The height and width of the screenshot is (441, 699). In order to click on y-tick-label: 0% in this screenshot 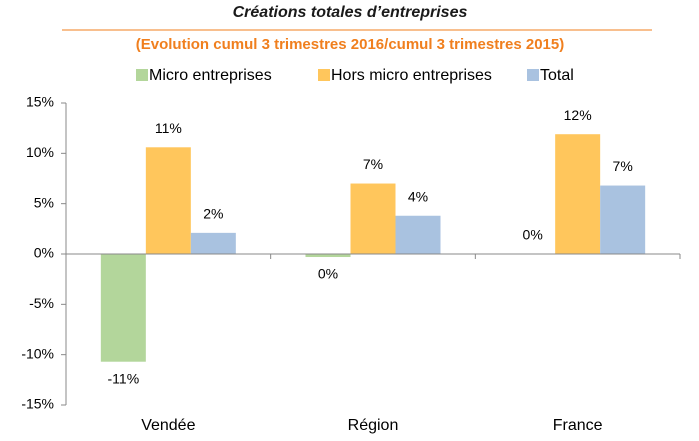, I will do `click(44, 253)`.